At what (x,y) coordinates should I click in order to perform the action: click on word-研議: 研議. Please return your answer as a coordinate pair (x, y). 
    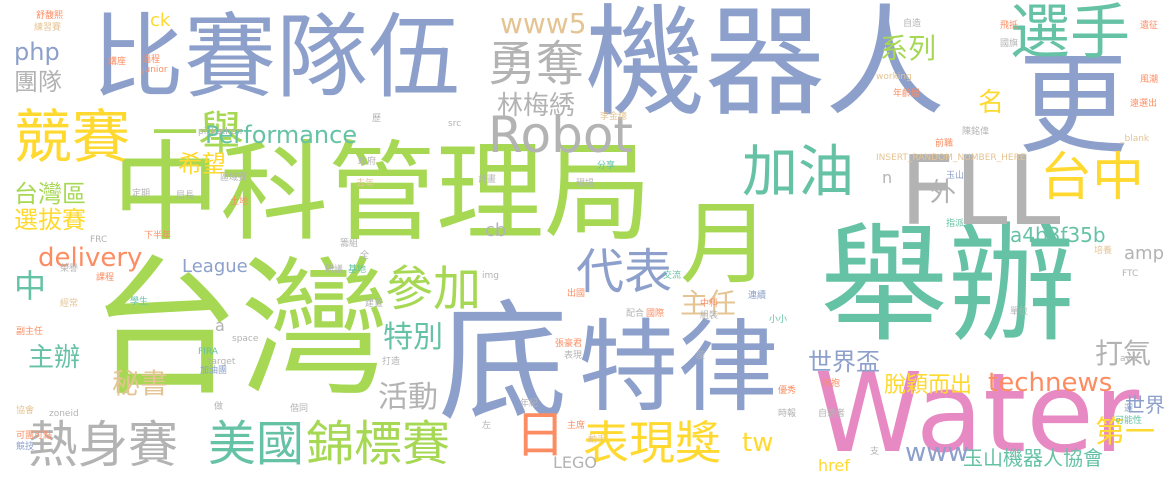
    Looking at the image, I should click on (334, 270).